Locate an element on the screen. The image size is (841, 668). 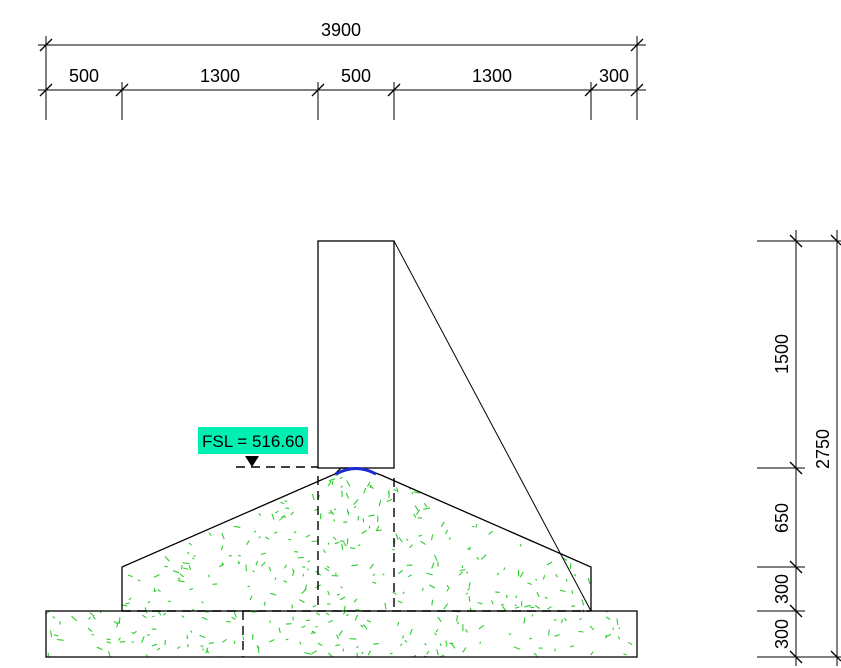
segment-width-label: 1300 is located at coordinates (220, 76).